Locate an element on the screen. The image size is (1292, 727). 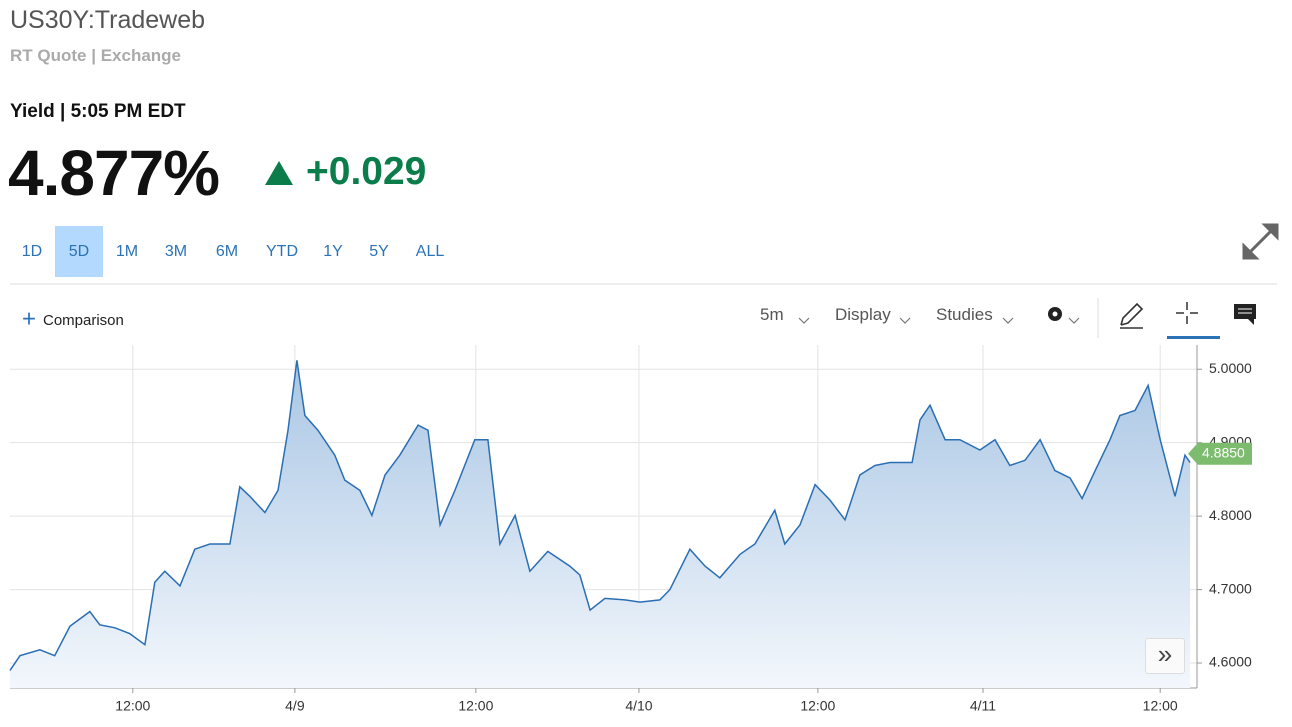
x-tick-label: 4/9 is located at coordinates (295, 706).